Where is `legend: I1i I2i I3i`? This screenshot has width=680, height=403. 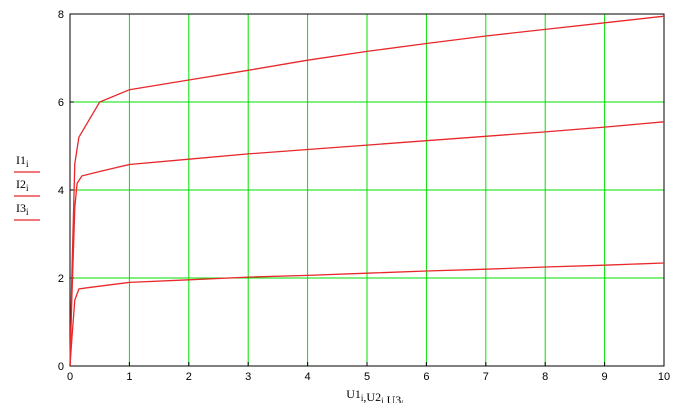
legend: I1i I2i I3i is located at coordinates (27, 187).